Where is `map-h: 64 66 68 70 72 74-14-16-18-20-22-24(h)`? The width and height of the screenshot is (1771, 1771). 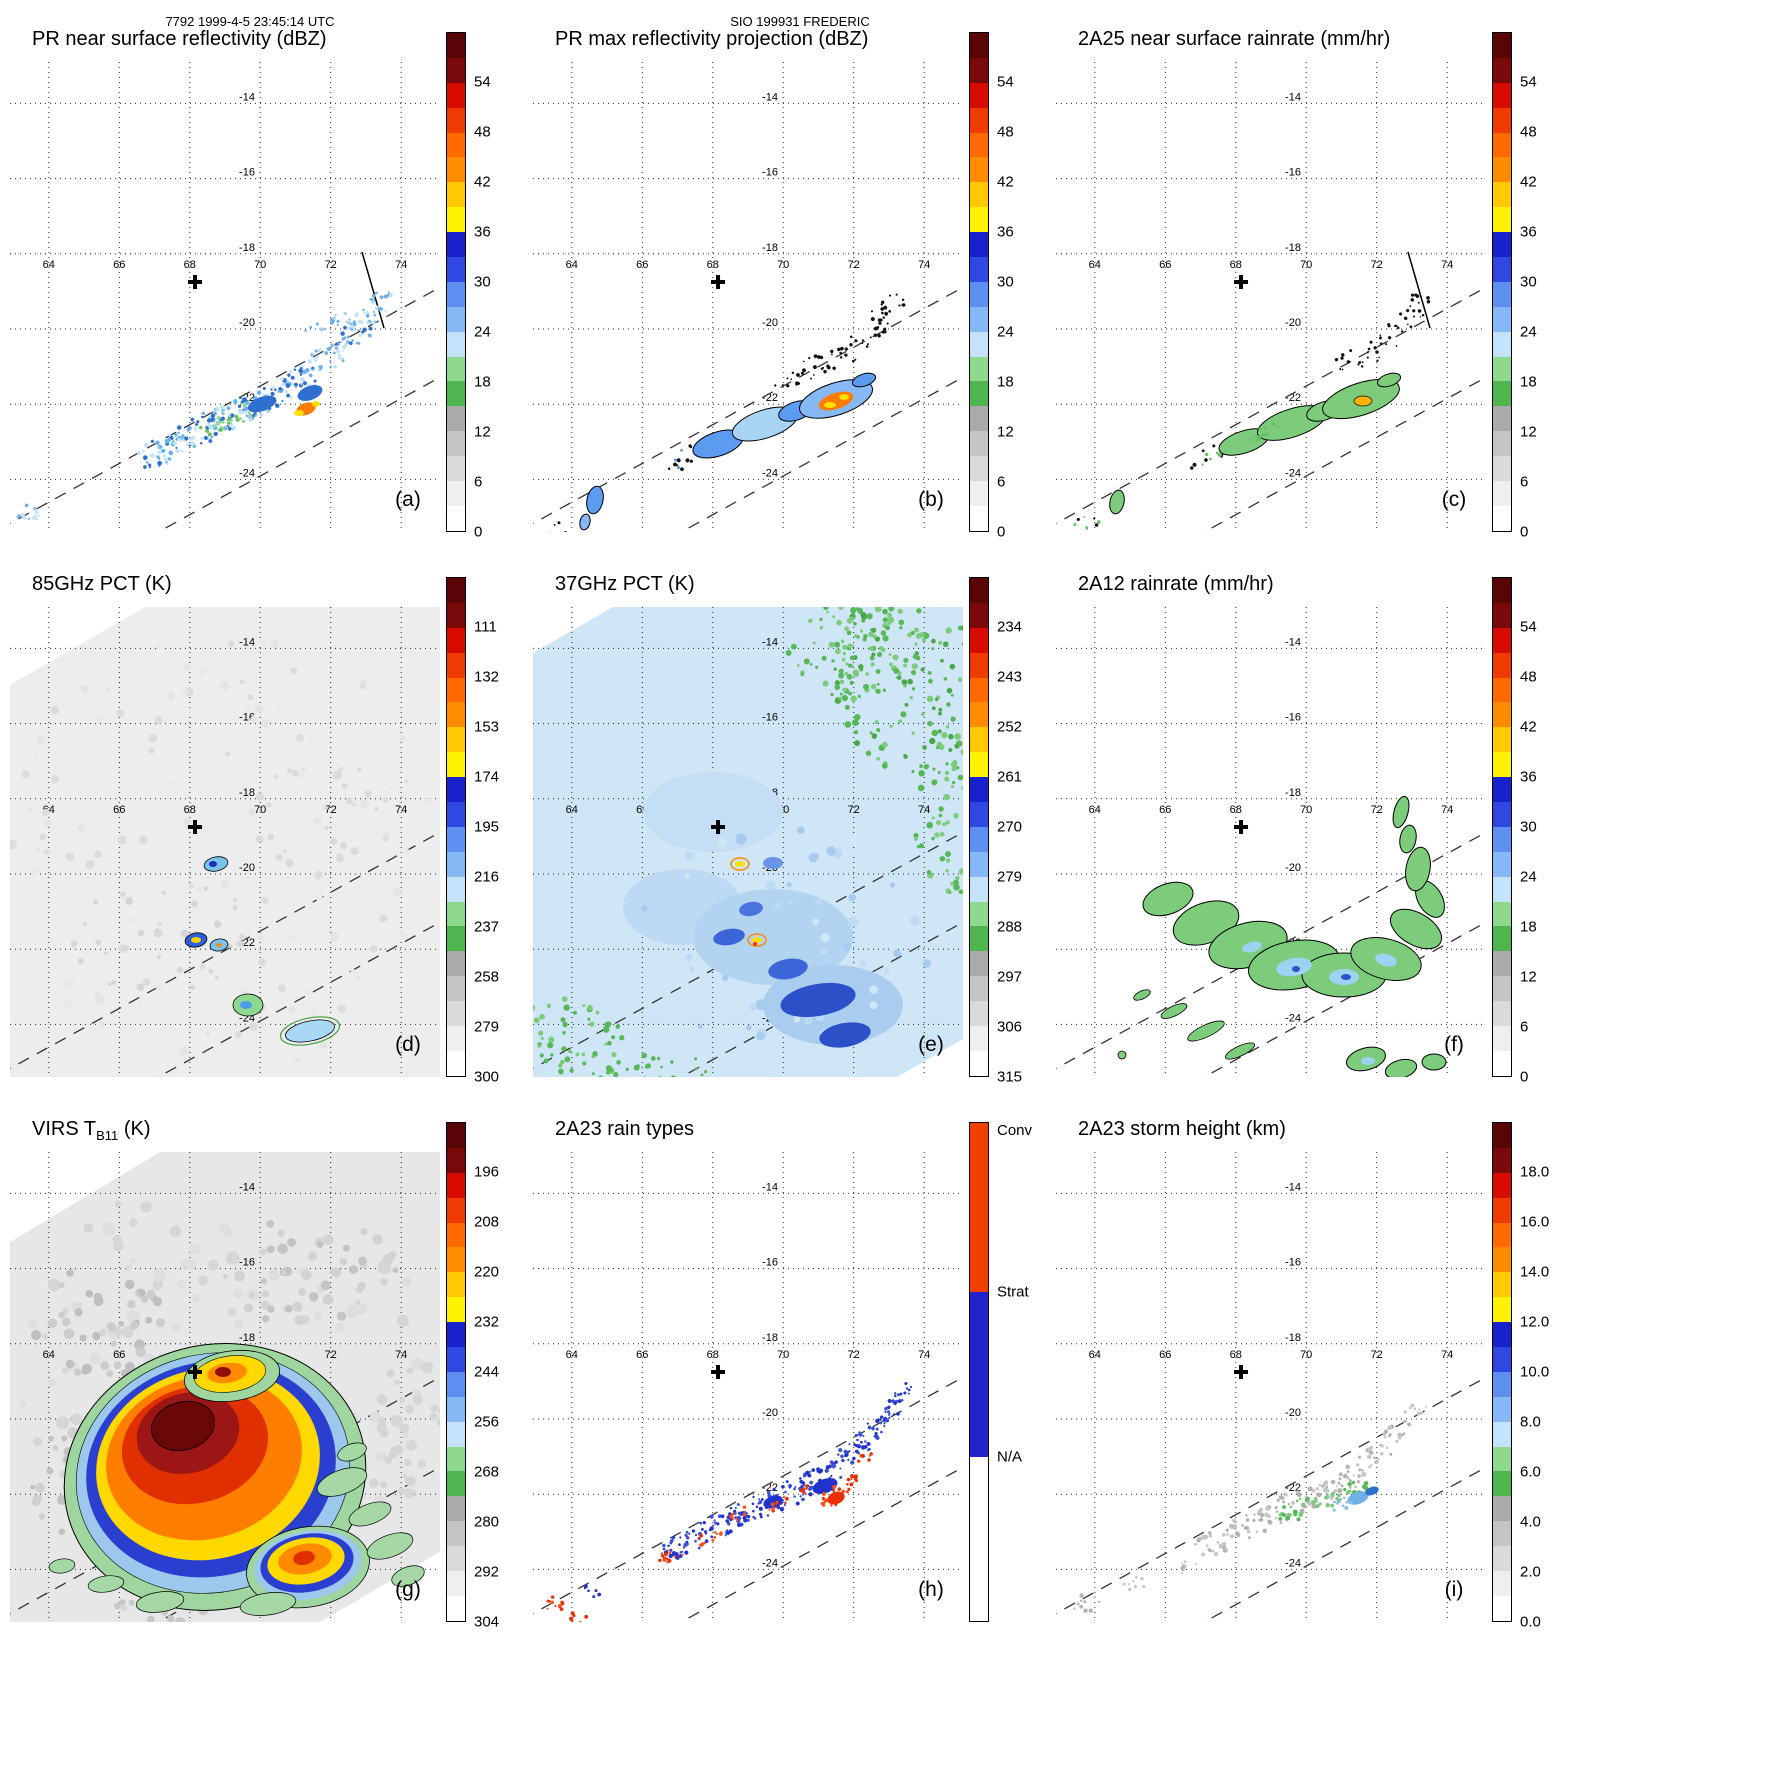 map-h: 64 66 68 70 72 74-14-16-18-20-22-24(h) is located at coordinates (748, 1387).